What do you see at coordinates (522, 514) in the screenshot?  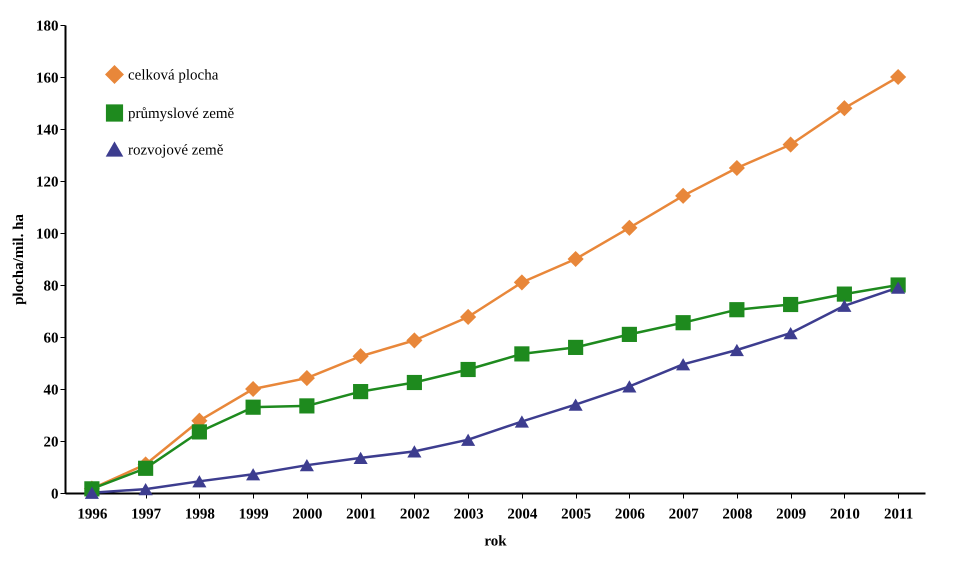 I see `x-tick-label: 2004` at bounding box center [522, 514].